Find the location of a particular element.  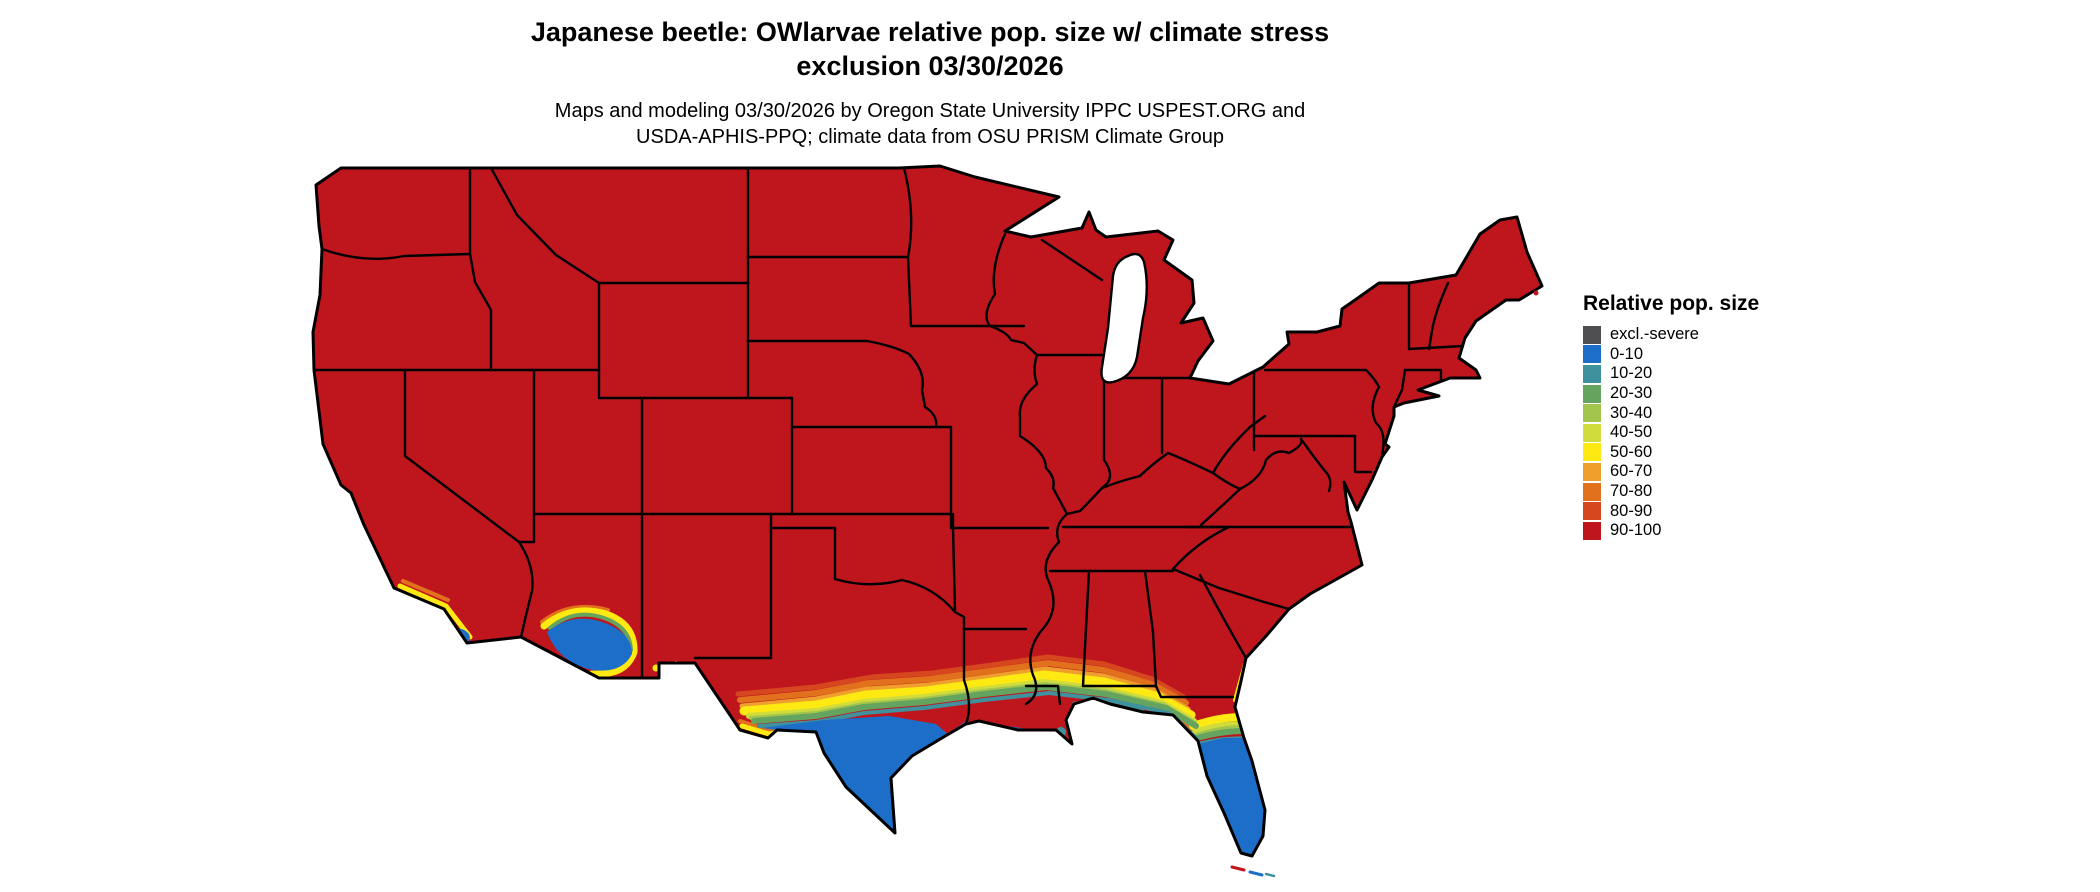

legend-item-label: 60-70 is located at coordinates (1631, 471).